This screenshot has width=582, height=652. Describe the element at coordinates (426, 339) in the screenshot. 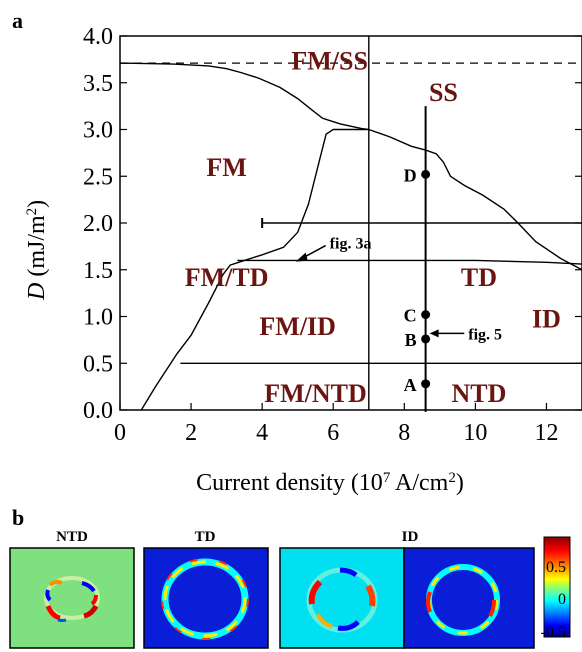

I see `point-B` at that location.